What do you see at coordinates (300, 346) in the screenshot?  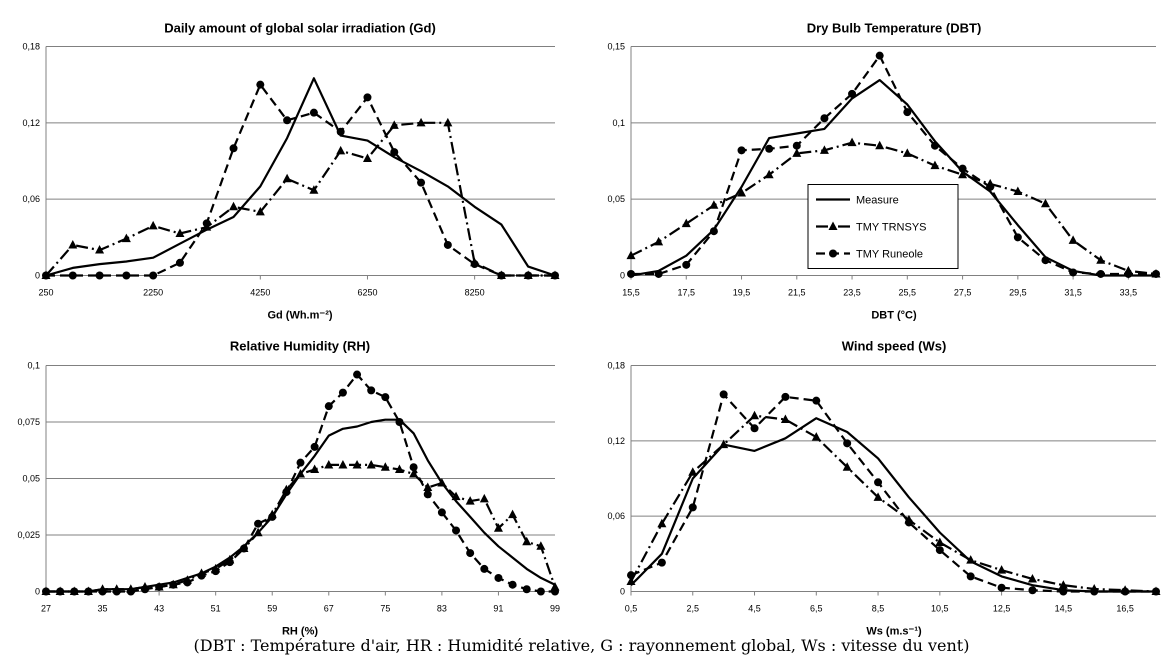 I see `chart-title: Relative Humidity (RH)` at bounding box center [300, 346].